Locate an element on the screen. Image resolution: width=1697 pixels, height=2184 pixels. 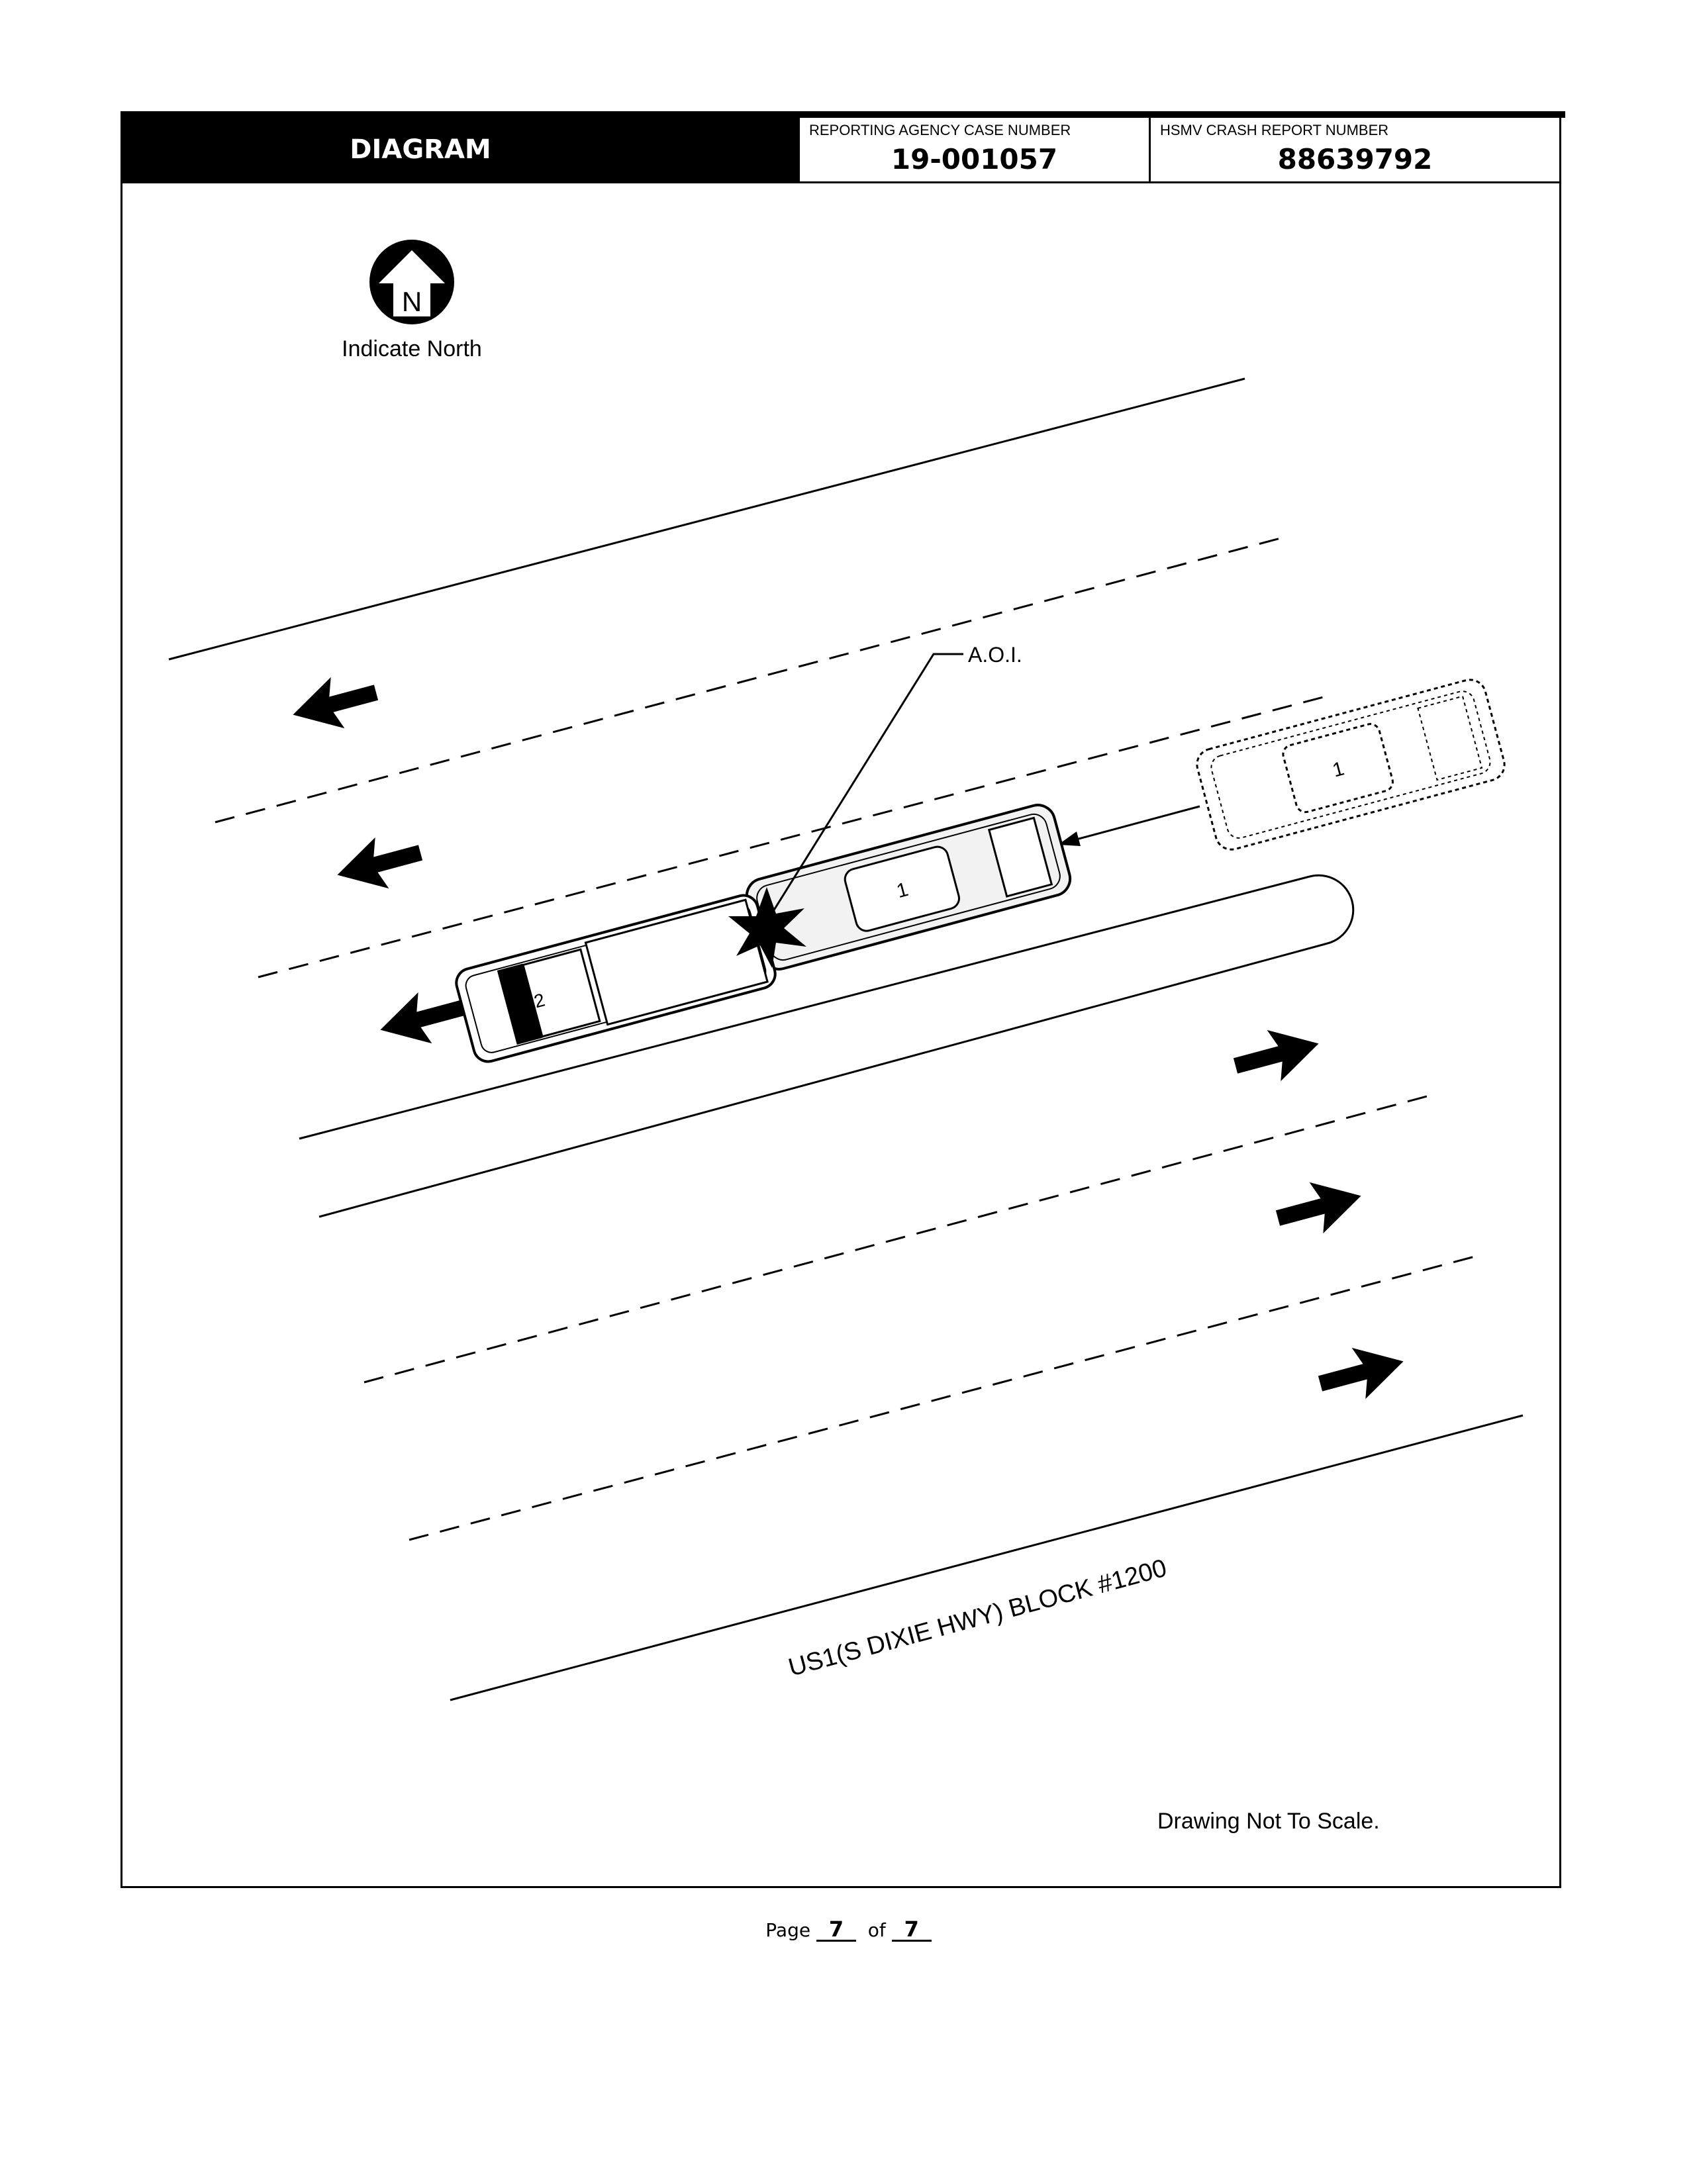
road-name-label: US1(S DIXIE HWY) BLOCK #1200 is located at coordinates (977, 1618).